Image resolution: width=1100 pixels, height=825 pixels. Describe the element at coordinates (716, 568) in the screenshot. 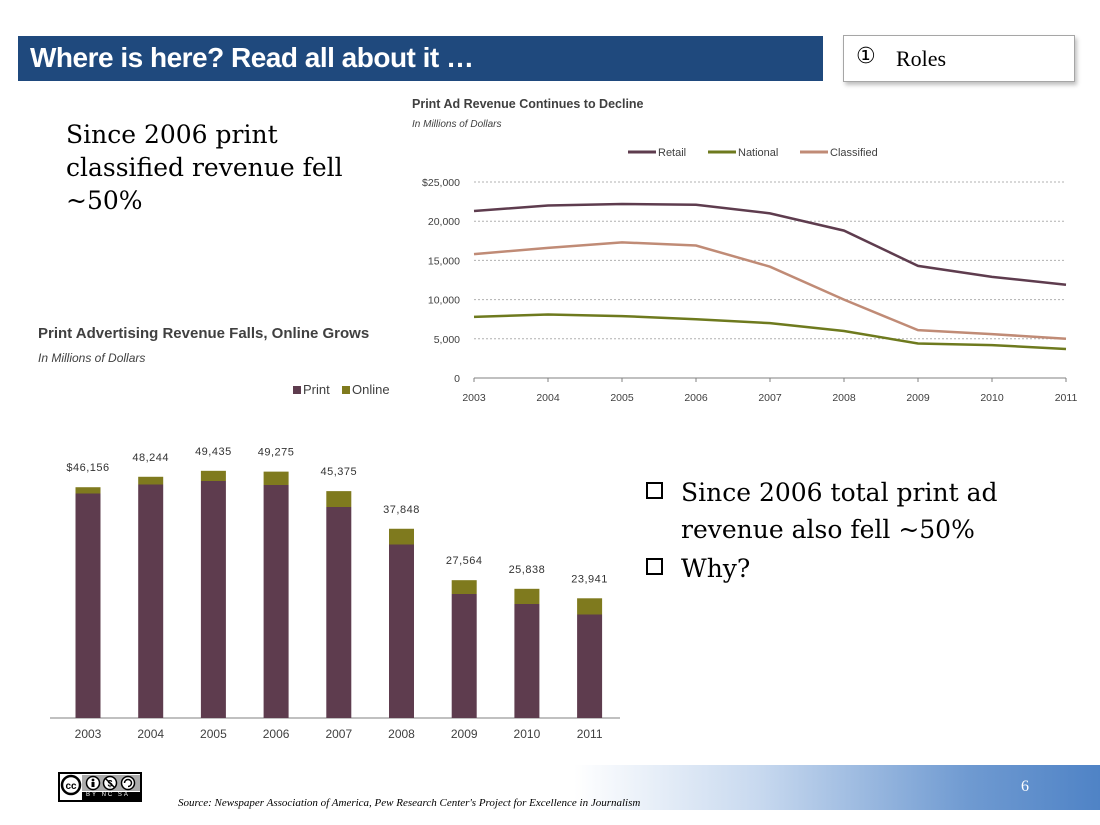

I see `bullet-text-why: Why?` at that location.